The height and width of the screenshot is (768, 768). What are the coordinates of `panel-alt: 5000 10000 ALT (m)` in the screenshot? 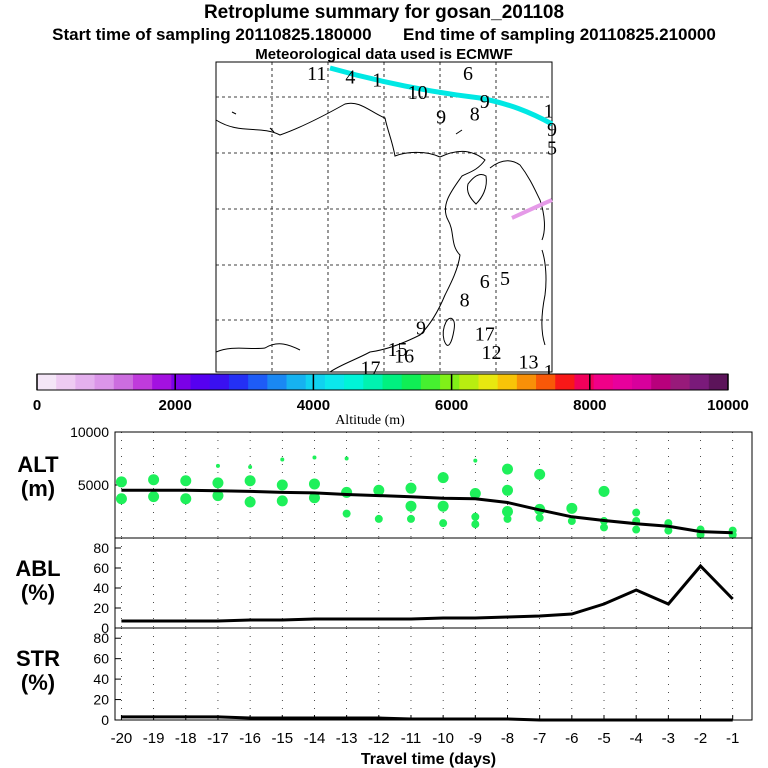 It's located at (385, 481).